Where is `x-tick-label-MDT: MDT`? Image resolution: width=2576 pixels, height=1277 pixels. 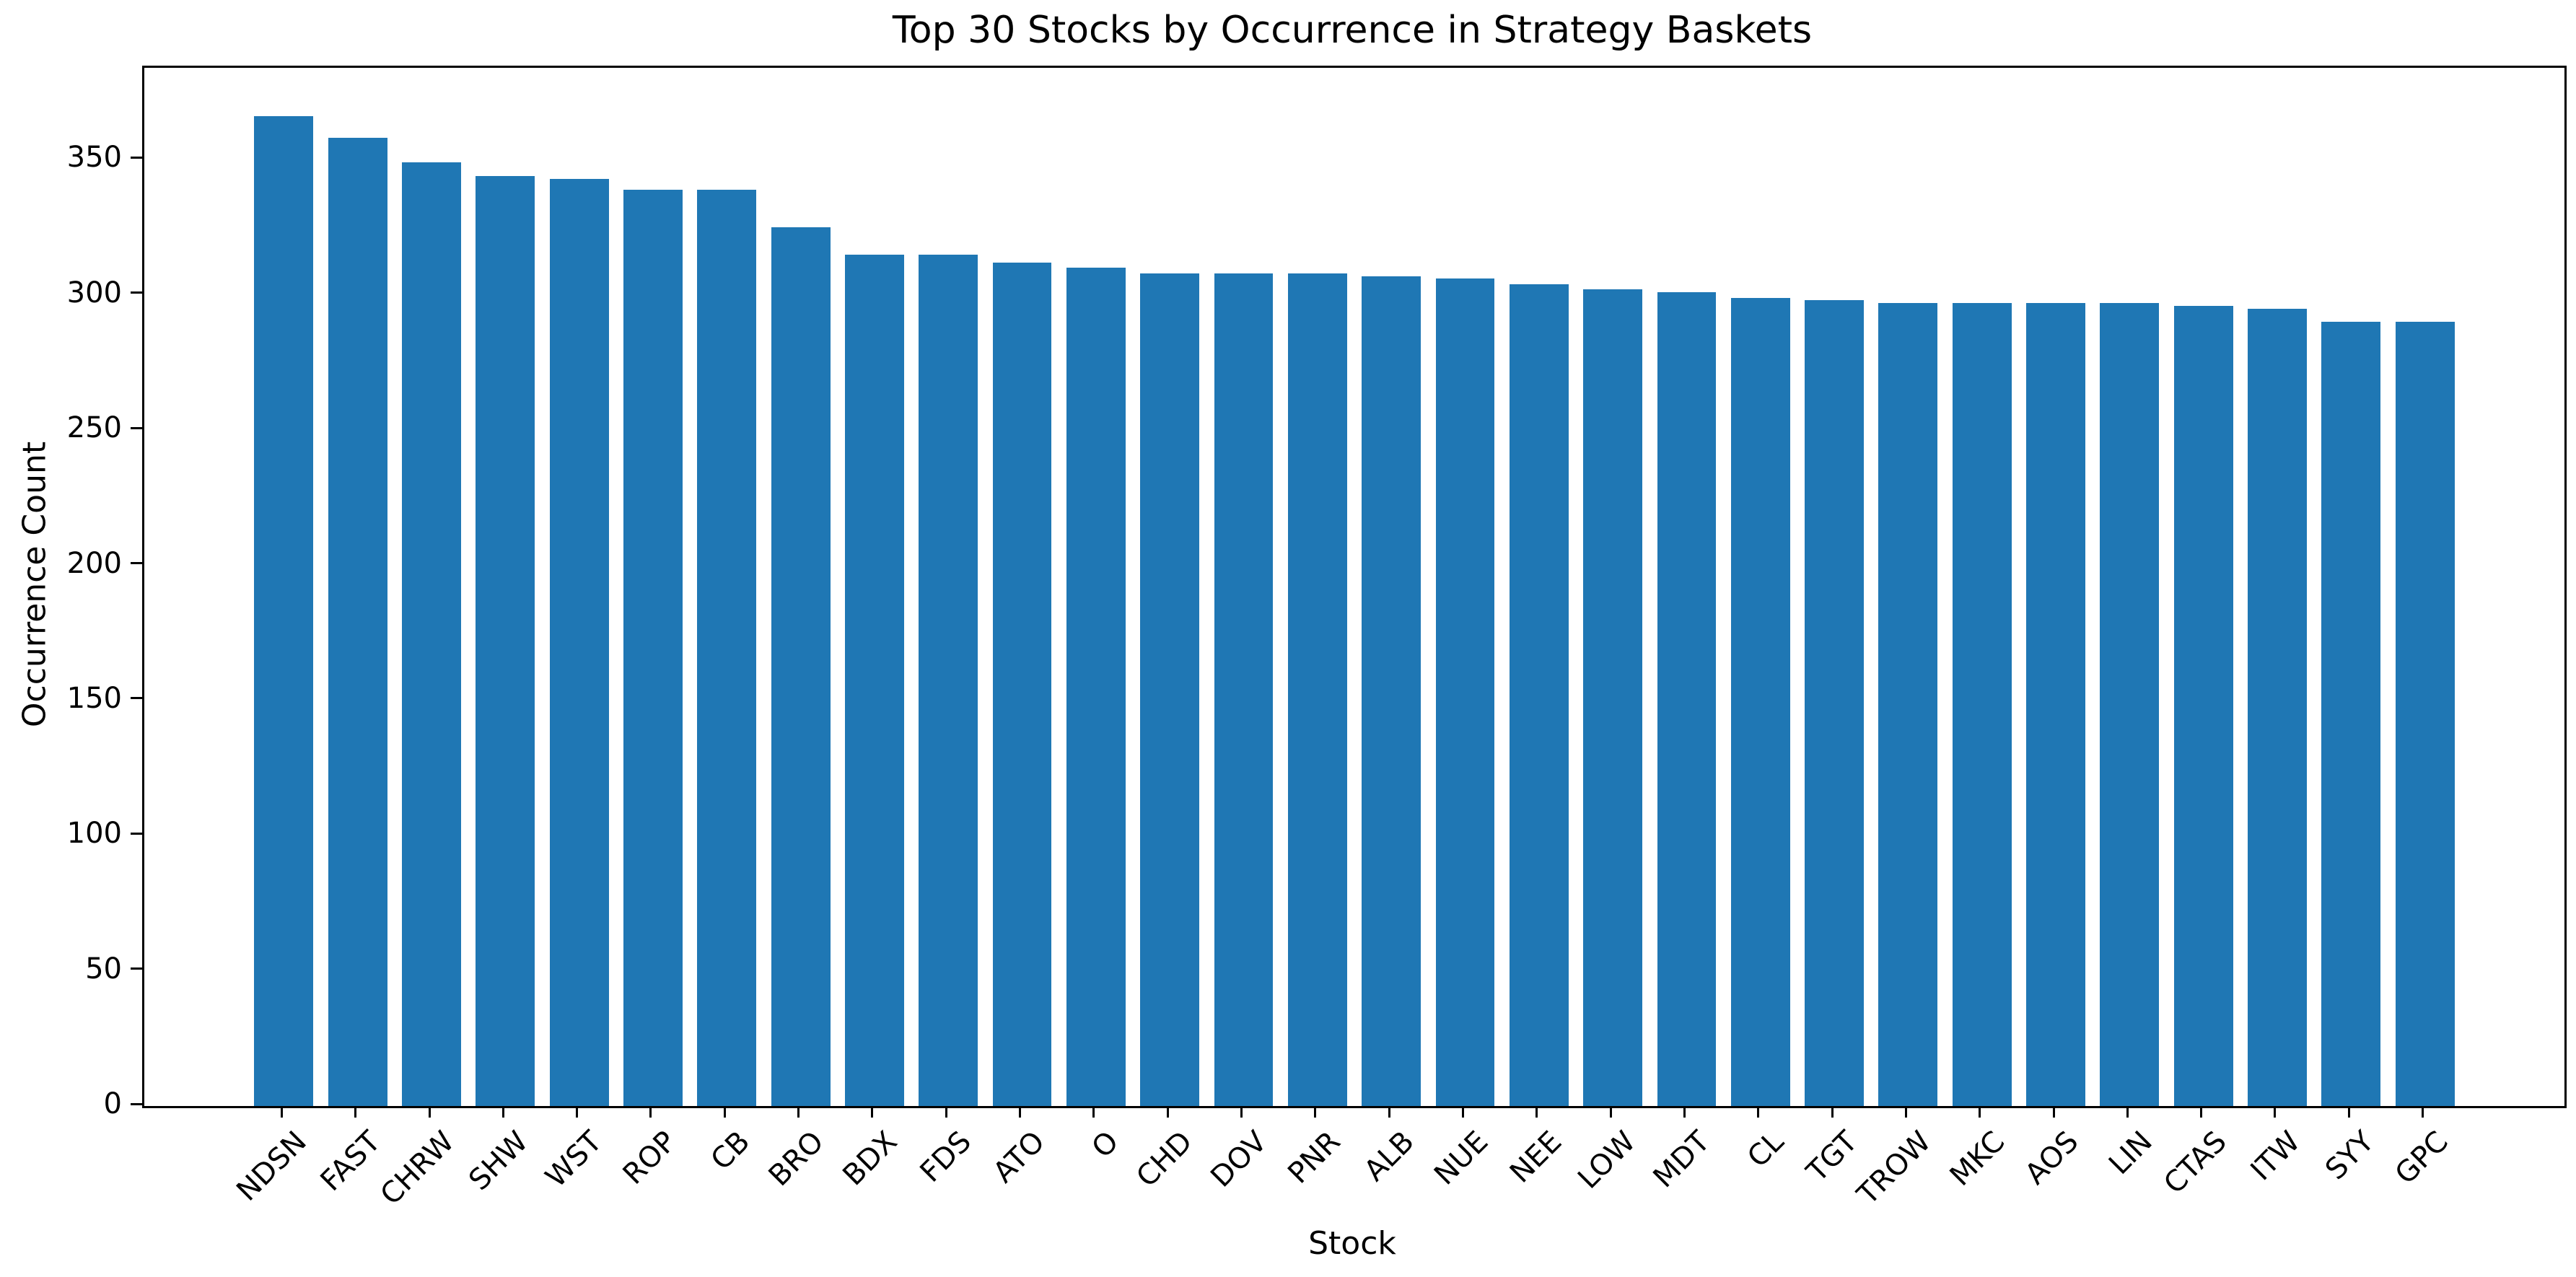 x-tick-label-MDT: MDT is located at coordinates (1682, 1160).